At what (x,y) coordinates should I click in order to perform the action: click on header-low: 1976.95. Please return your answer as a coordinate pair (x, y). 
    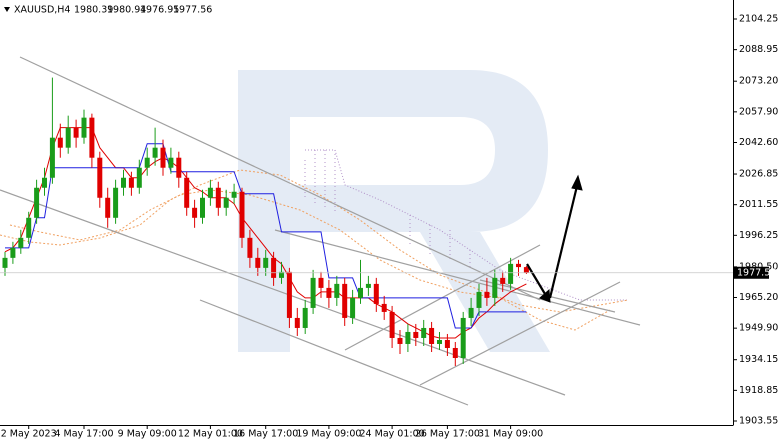
    Looking at the image, I should click on (159, 10).